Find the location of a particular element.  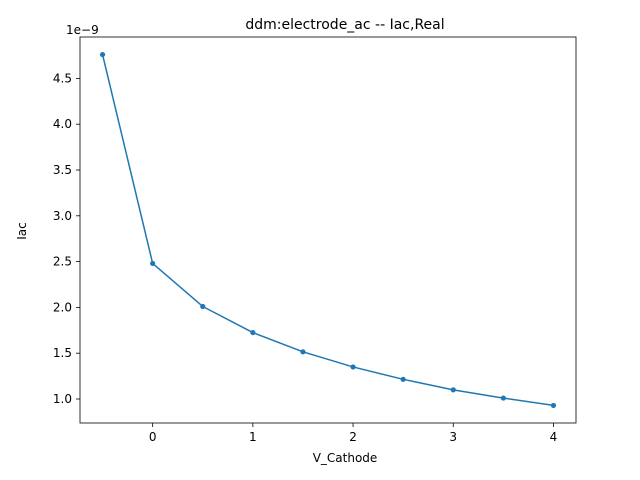

x-tick-label: 2 is located at coordinates (353, 437).